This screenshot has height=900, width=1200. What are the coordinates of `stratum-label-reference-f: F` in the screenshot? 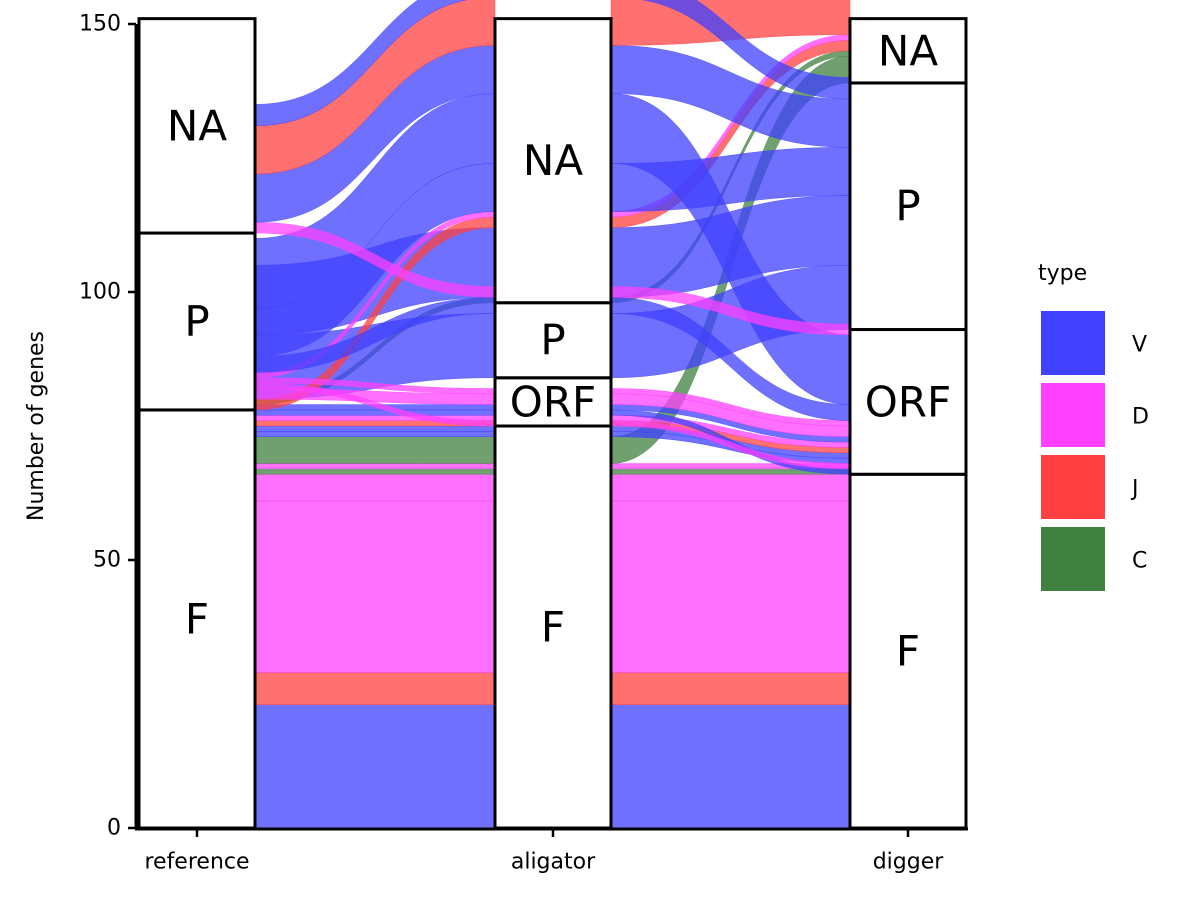 It's located at (197, 618).